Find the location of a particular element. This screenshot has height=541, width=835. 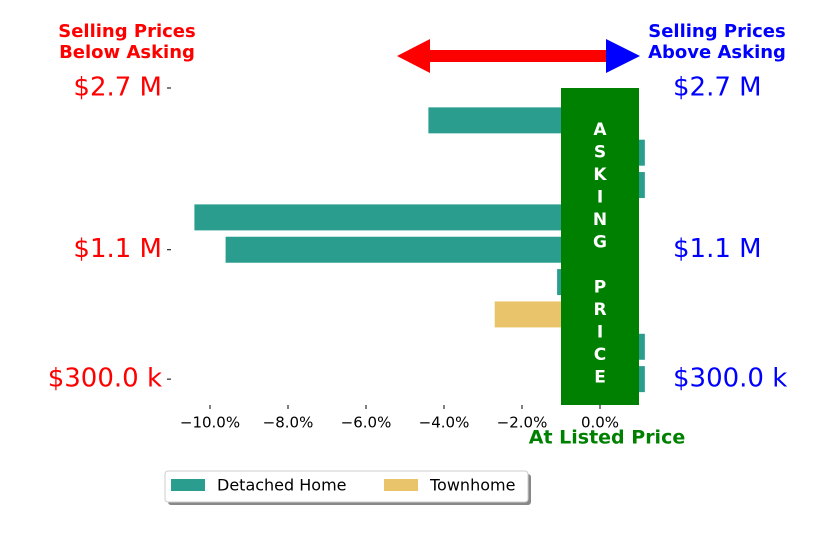

y-tick-label-right: $300.0 k is located at coordinates (730, 379).